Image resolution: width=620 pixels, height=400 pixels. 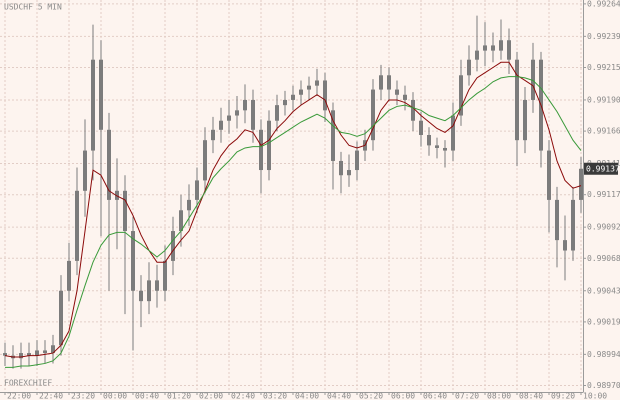 What do you see at coordinates (595, 396) in the screenshot?
I see `x-tick-label: 10:00` at bounding box center [595, 396].